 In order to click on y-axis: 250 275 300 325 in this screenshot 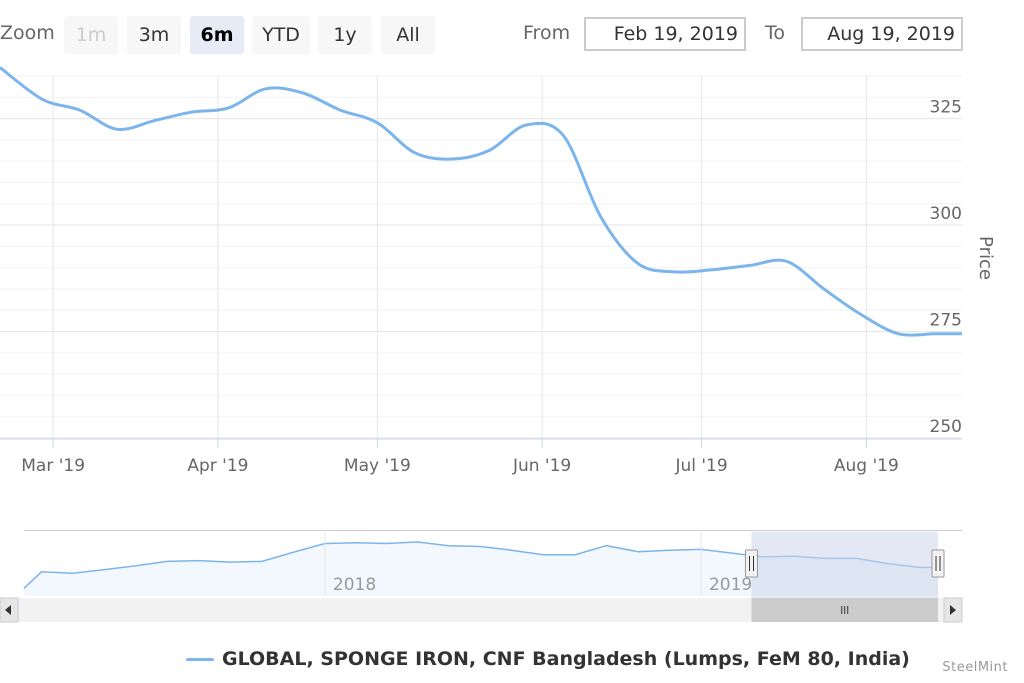, I will do `click(946, 267)`.